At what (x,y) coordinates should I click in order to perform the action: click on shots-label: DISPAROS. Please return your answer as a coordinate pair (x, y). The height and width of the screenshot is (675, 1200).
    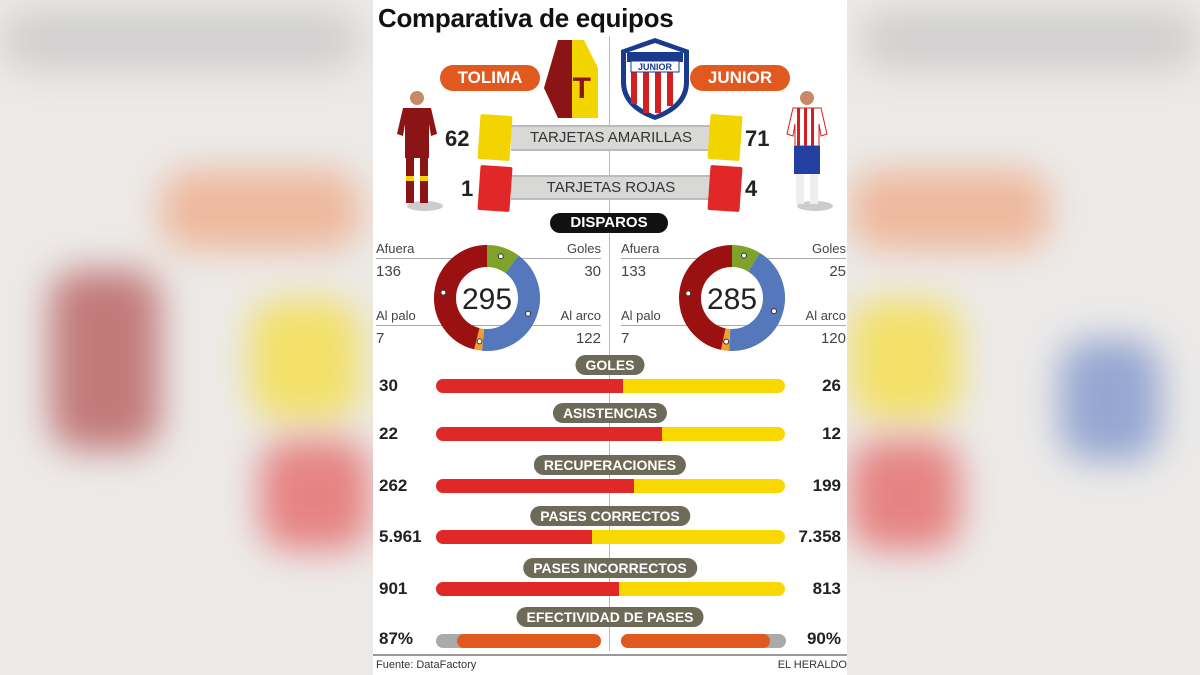
    Looking at the image, I should click on (609, 223).